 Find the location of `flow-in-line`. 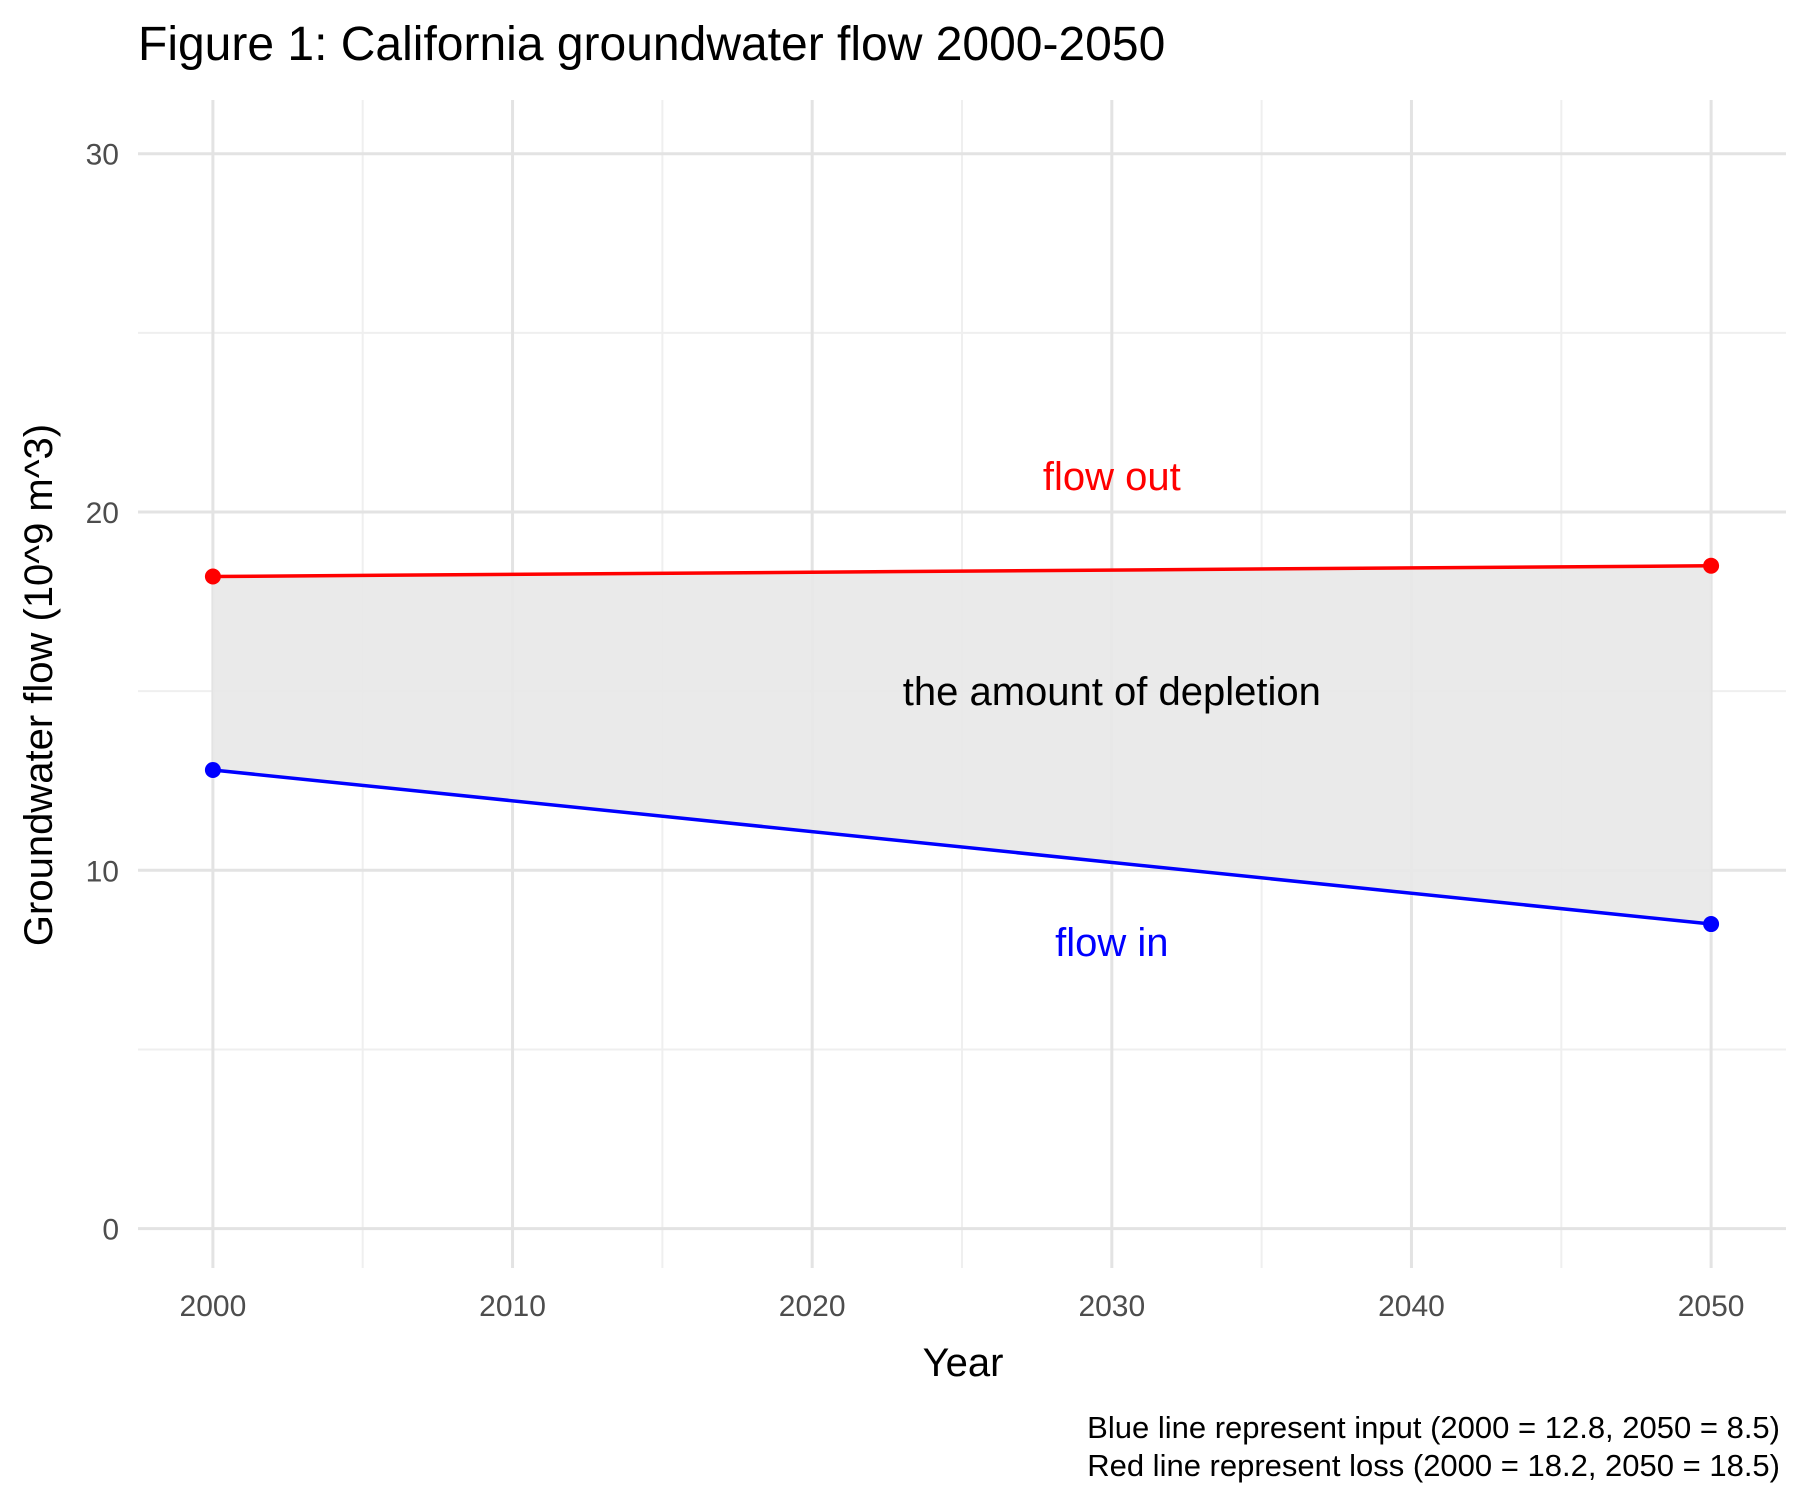

flow-in-line is located at coordinates (962, 847).